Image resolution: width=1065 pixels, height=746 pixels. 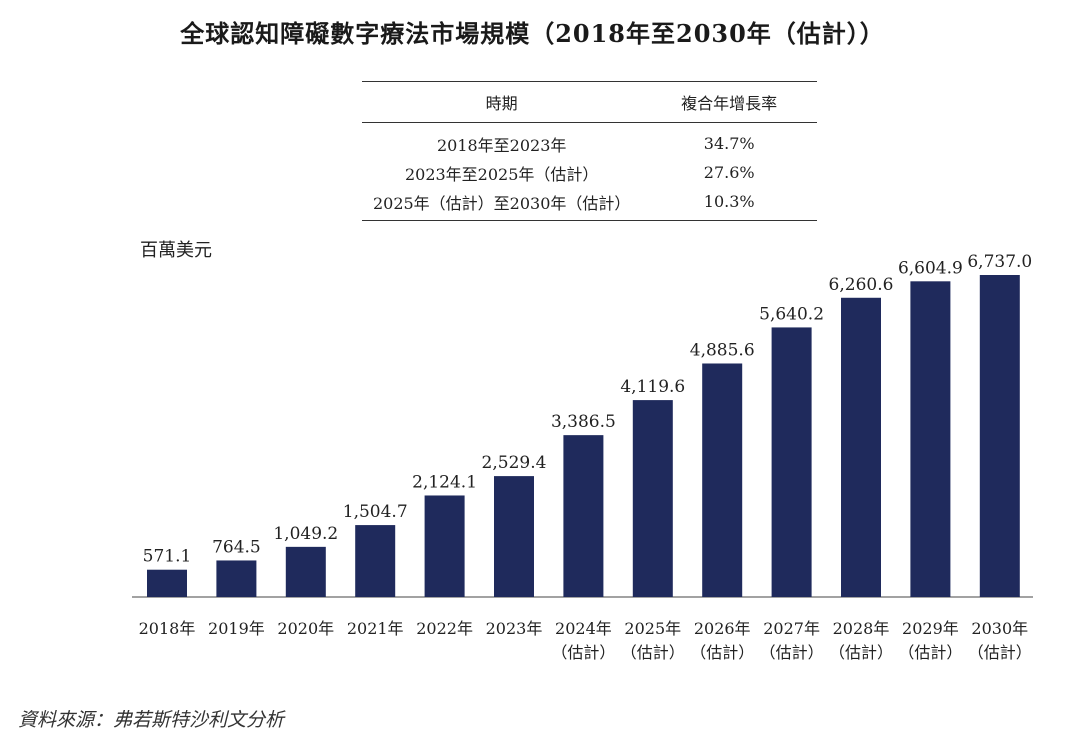 I want to click on x-tick-label: 2030年, so click(x=999, y=628).